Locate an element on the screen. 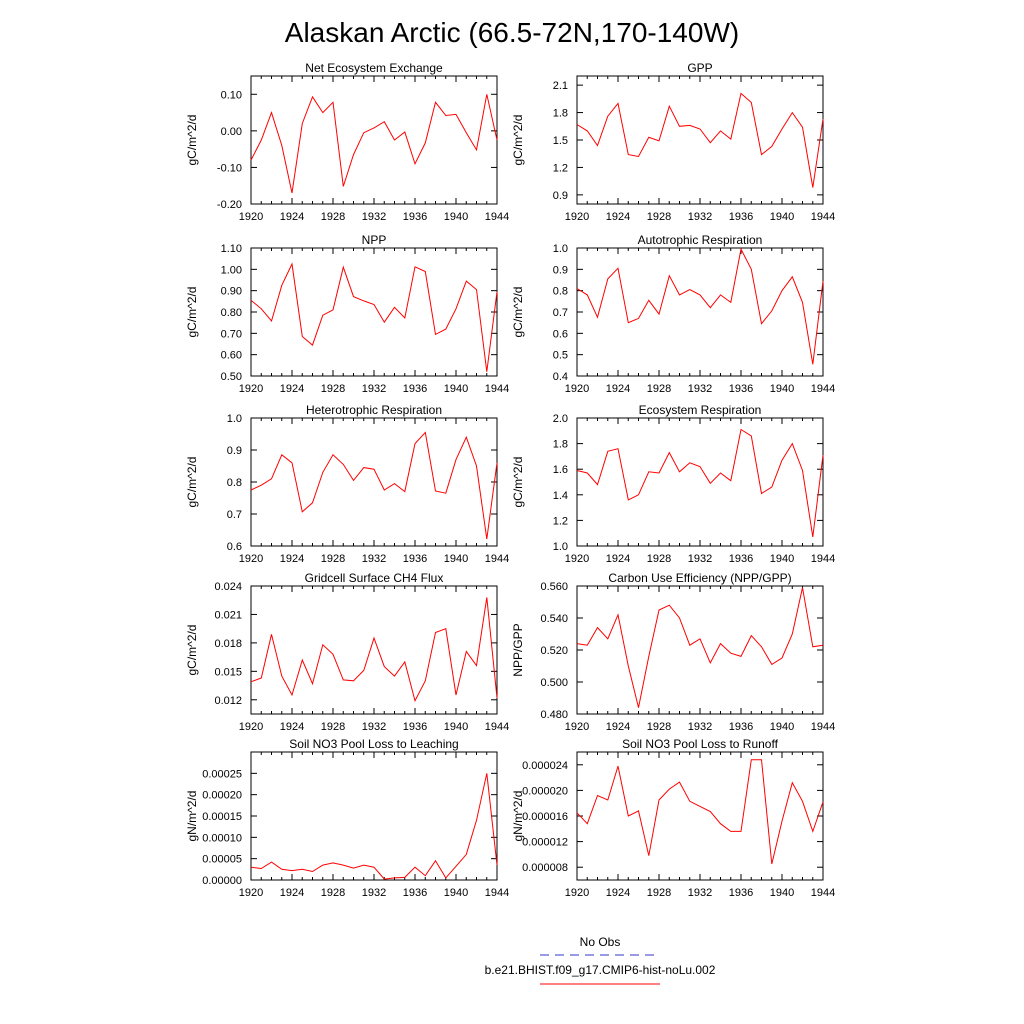 The height and width of the screenshot is (1024, 1024). y-tick-label: -0.10 is located at coordinates (229, 168).